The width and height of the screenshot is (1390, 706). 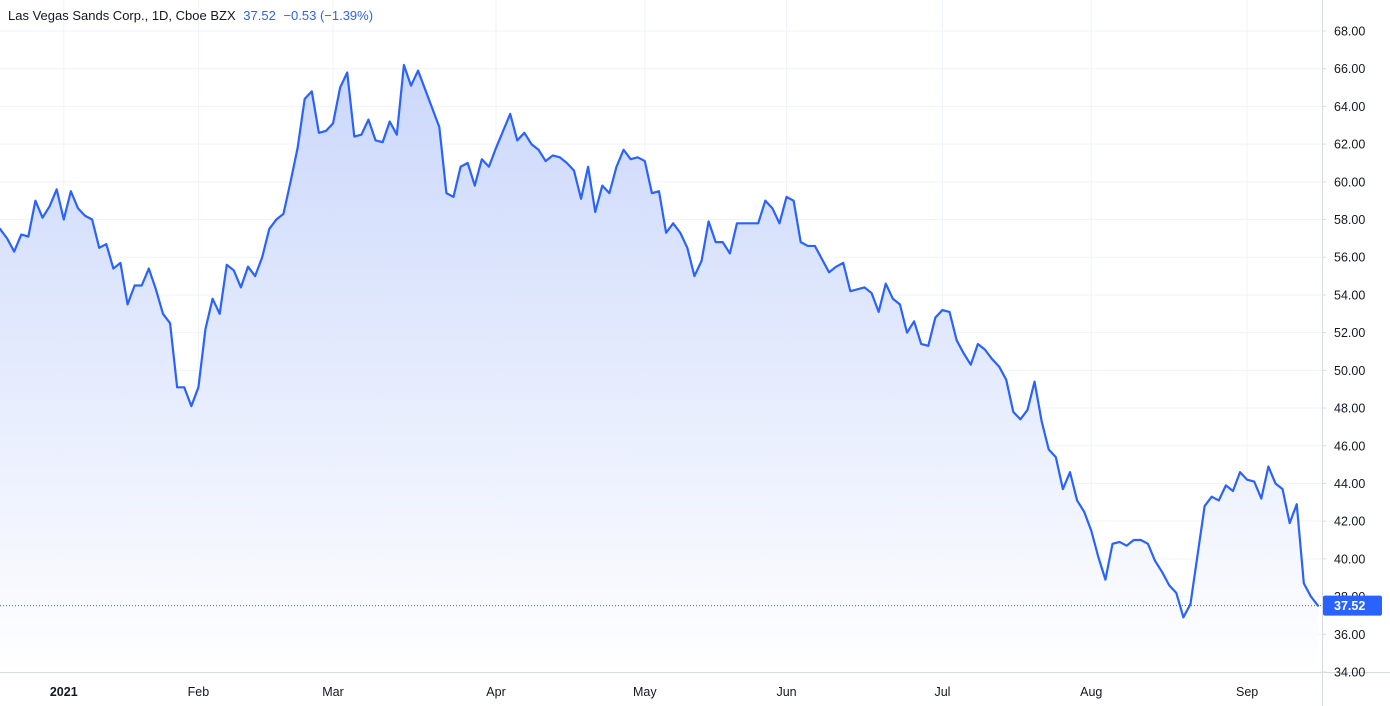 I want to click on x-tick-label: May, so click(x=645, y=692).